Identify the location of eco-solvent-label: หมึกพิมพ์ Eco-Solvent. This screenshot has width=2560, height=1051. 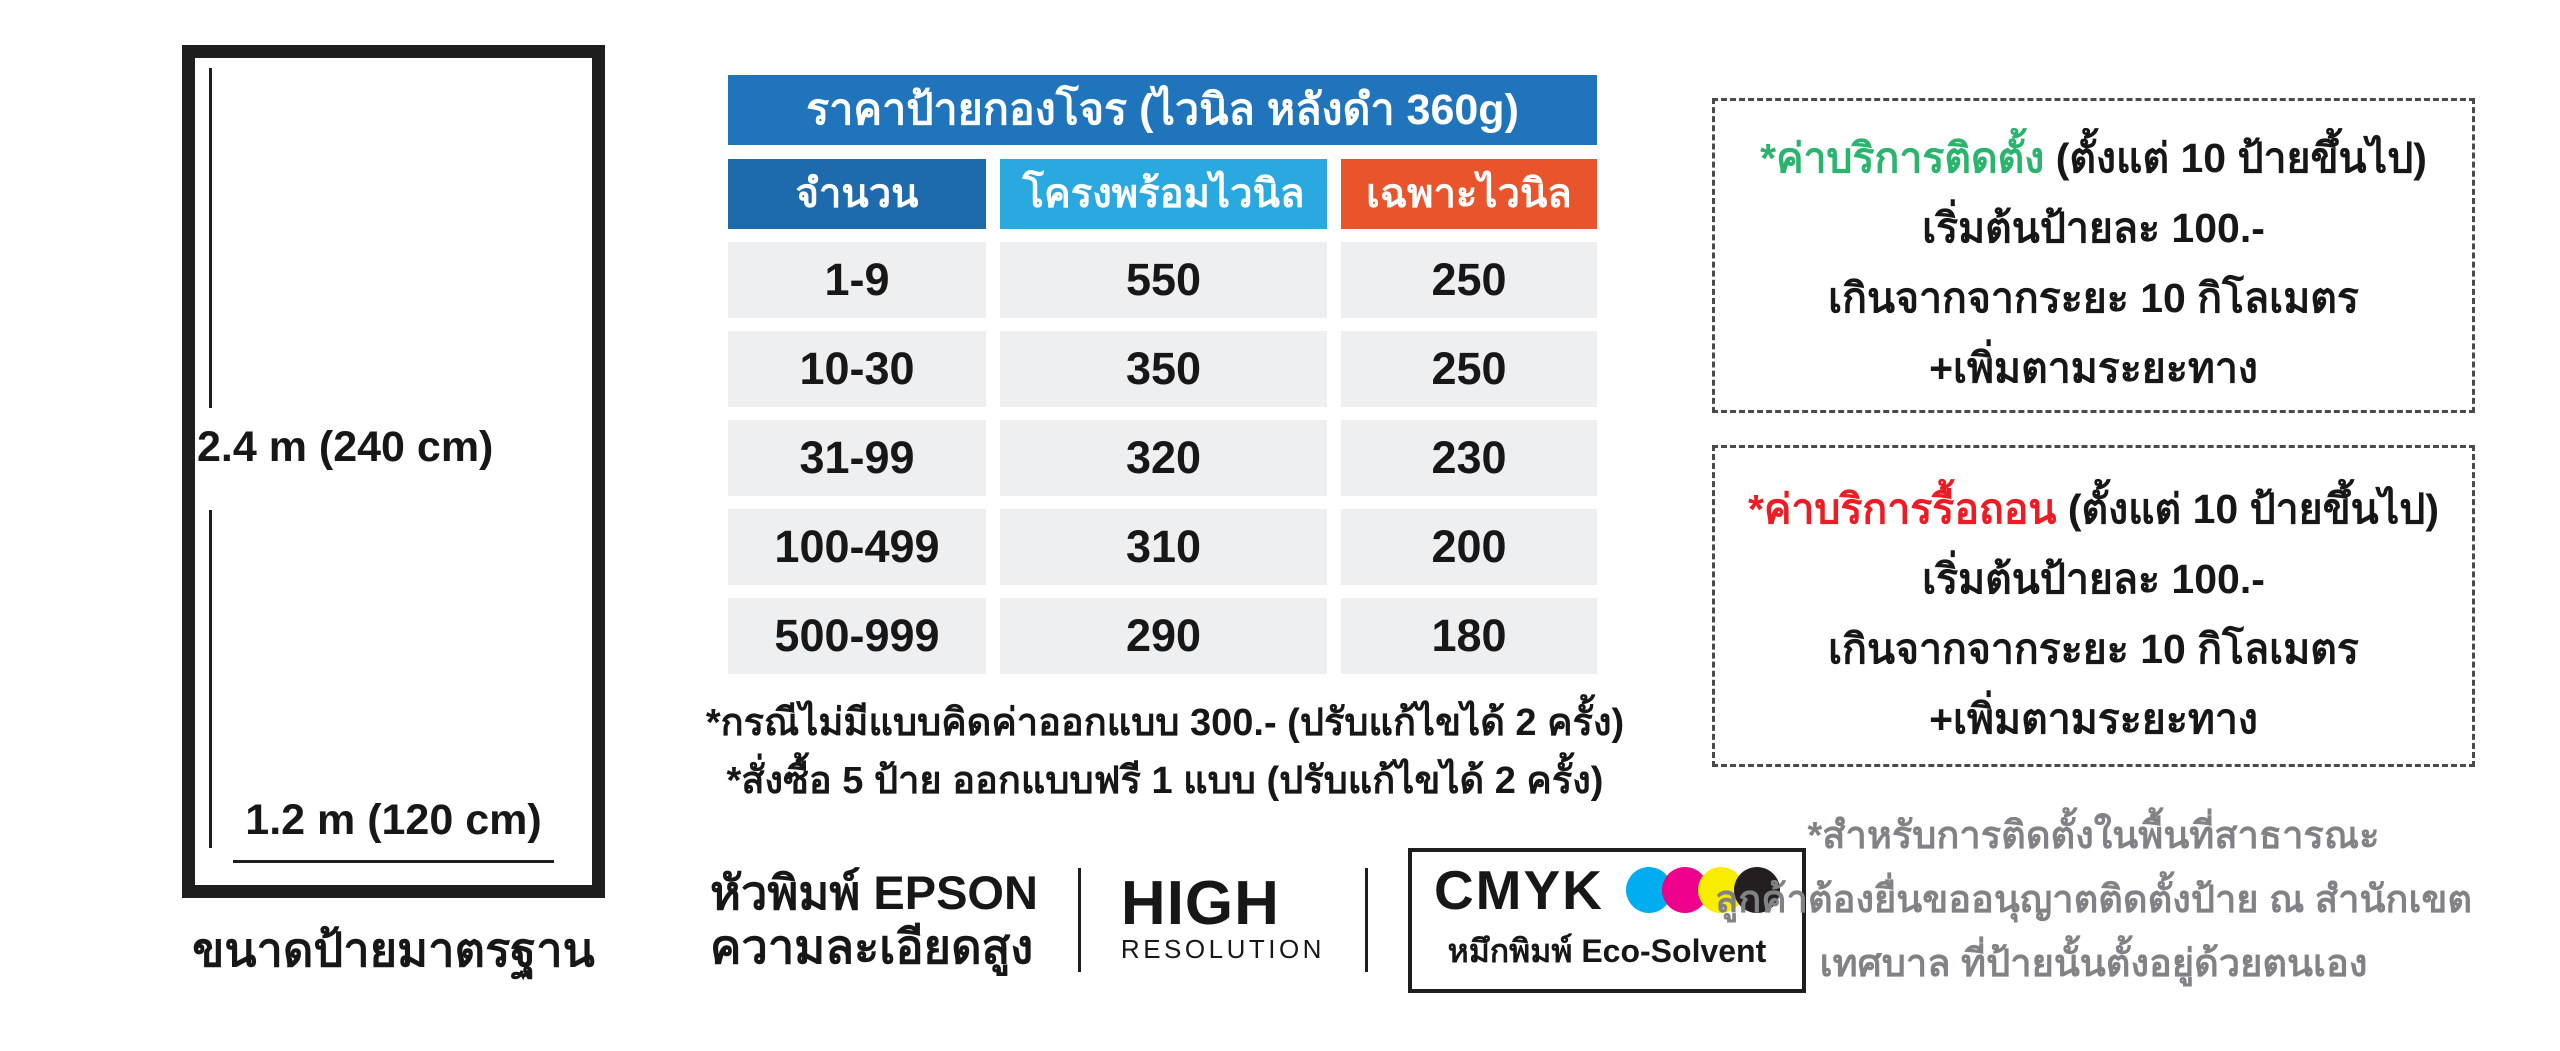
(1607, 950).